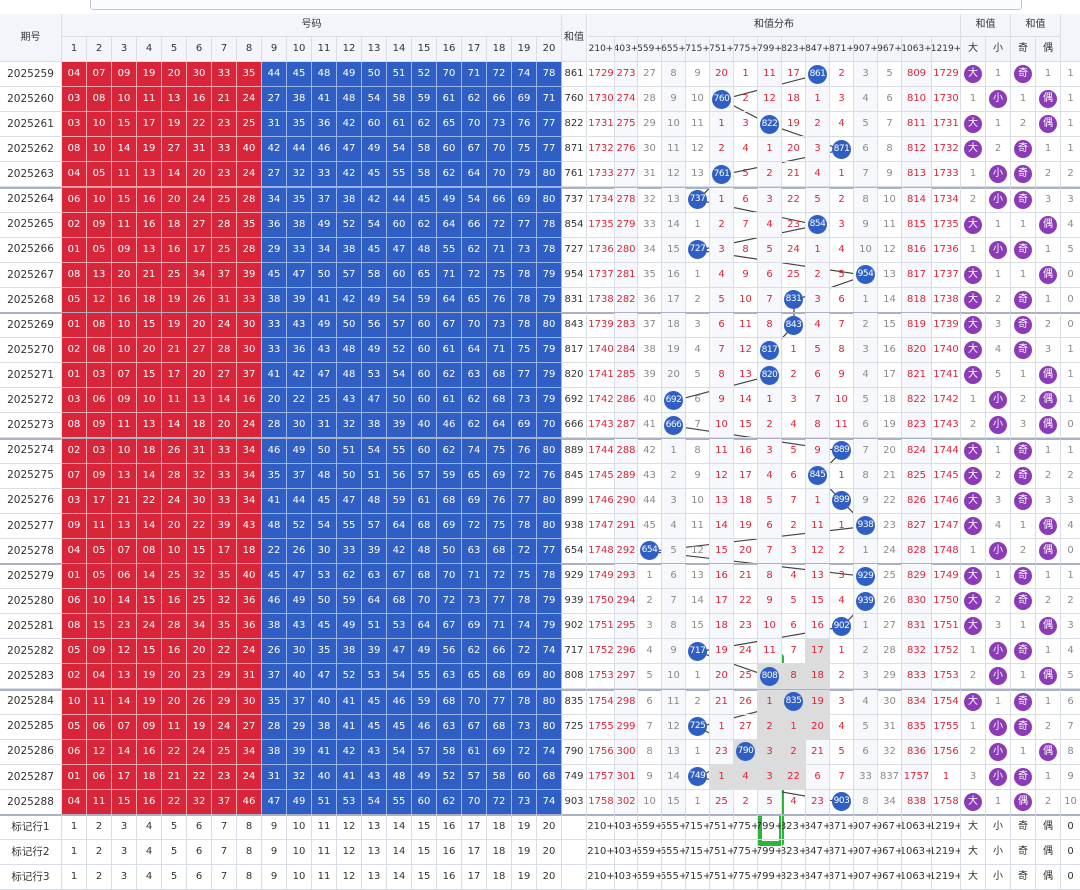  Describe the element at coordinates (1070, 451) in the screenshot. I see `extra-count: 1` at that location.